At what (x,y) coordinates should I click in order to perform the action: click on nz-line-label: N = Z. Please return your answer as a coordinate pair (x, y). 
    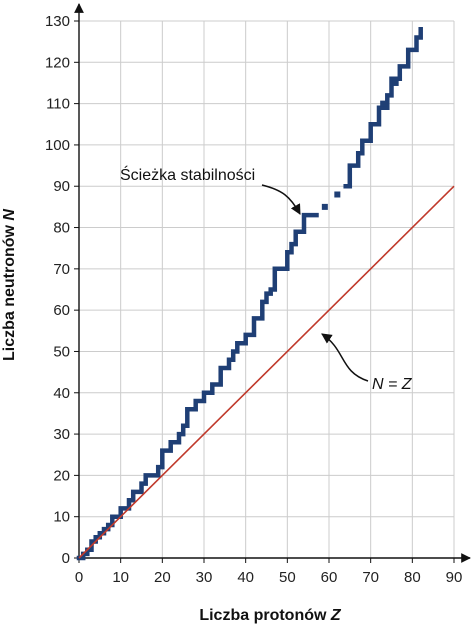
    Looking at the image, I should click on (392, 384).